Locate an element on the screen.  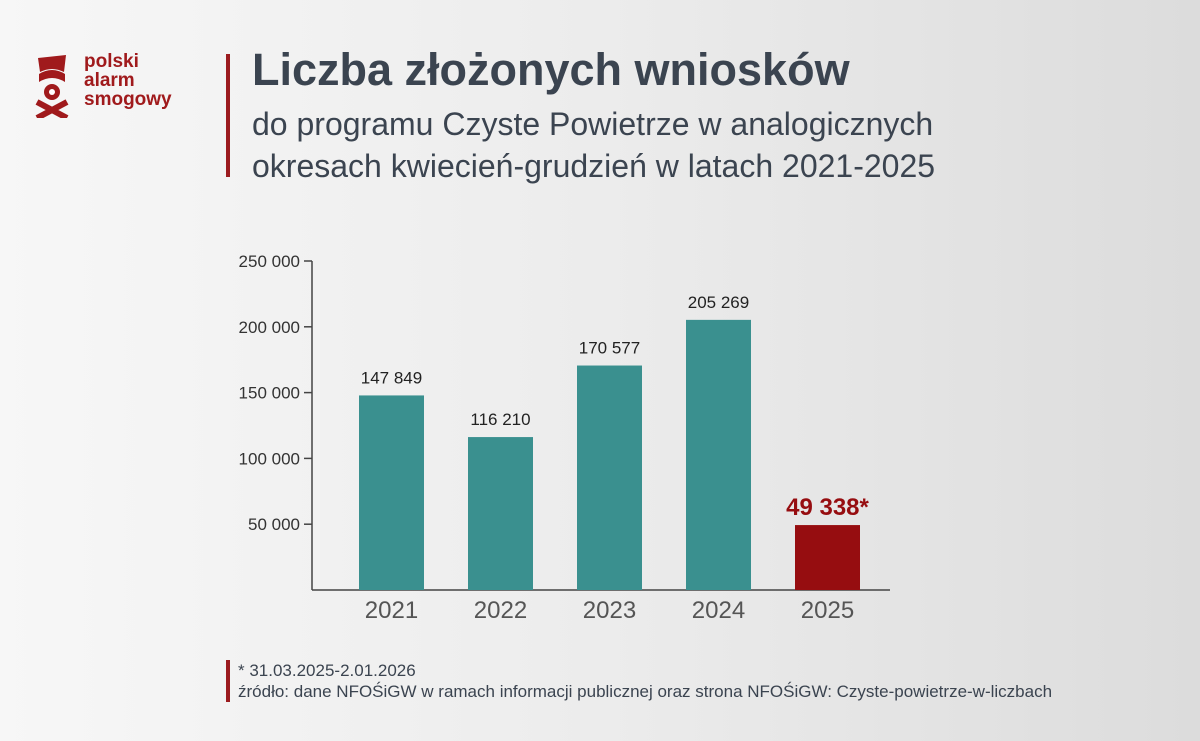
x-tick-label: 2022 is located at coordinates (500, 610).